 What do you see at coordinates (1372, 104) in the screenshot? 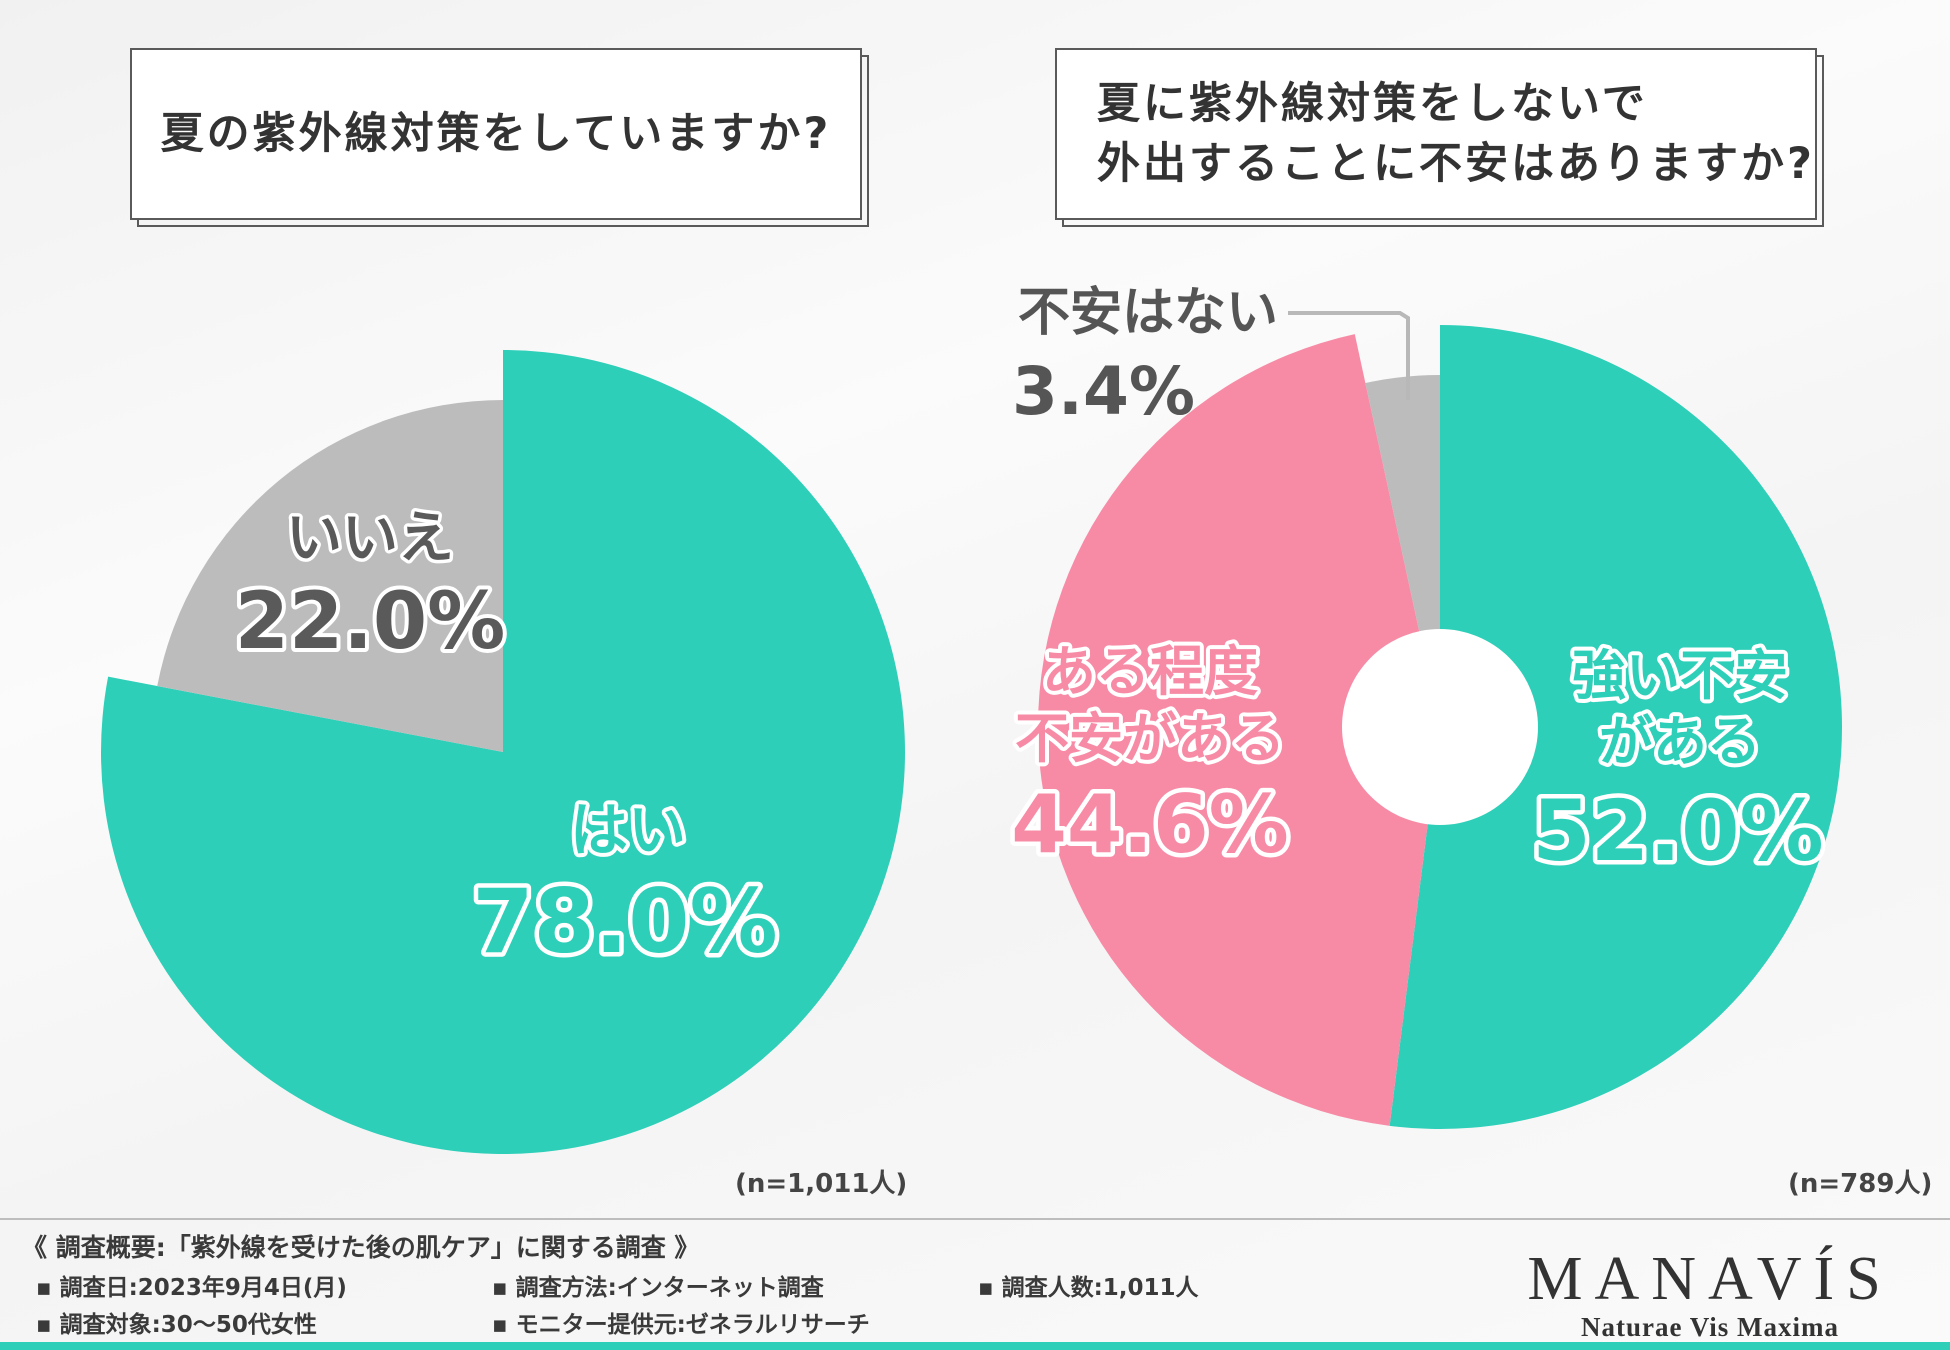
I see `right-question-title-line1: 夏に紫外線対策をしないで` at bounding box center [1372, 104].